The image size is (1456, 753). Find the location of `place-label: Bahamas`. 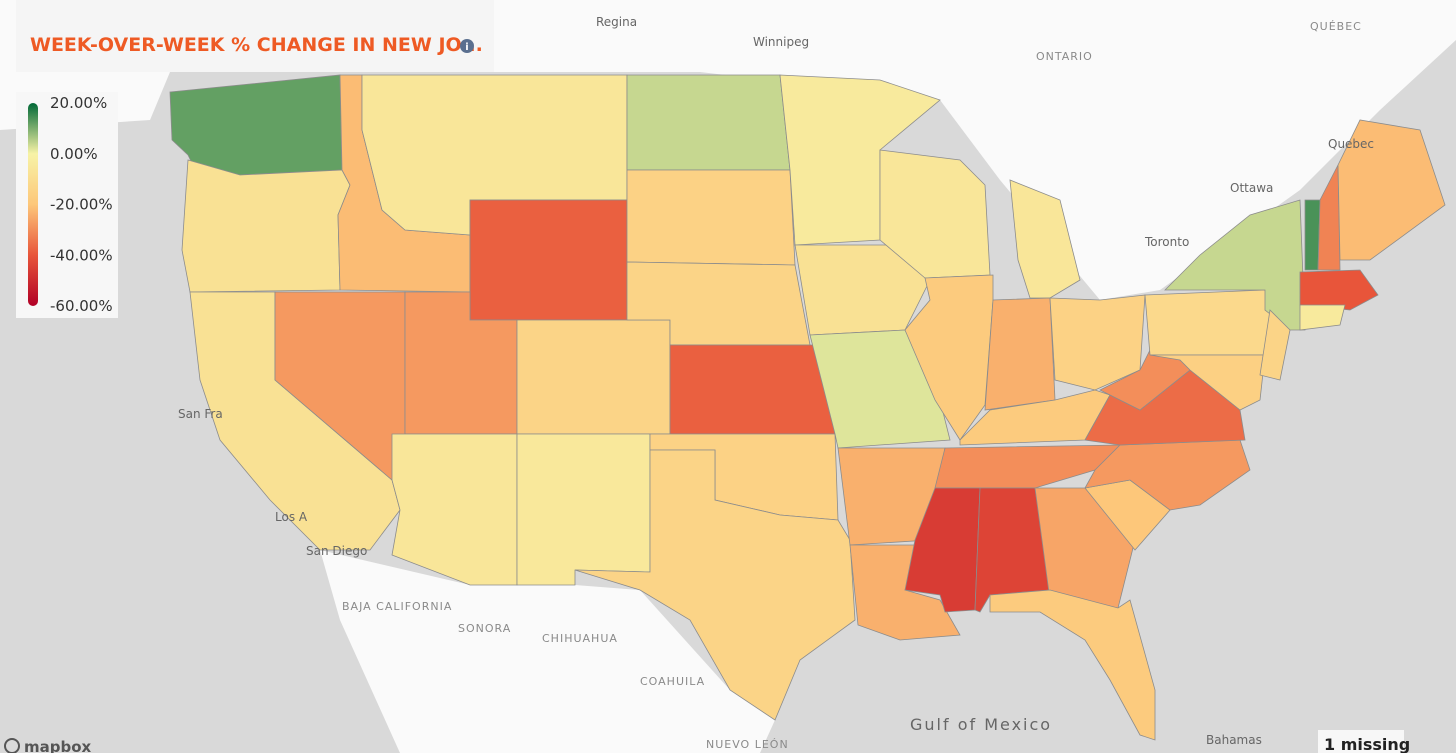

place-label: Bahamas is located at coordinates (1234, 740).